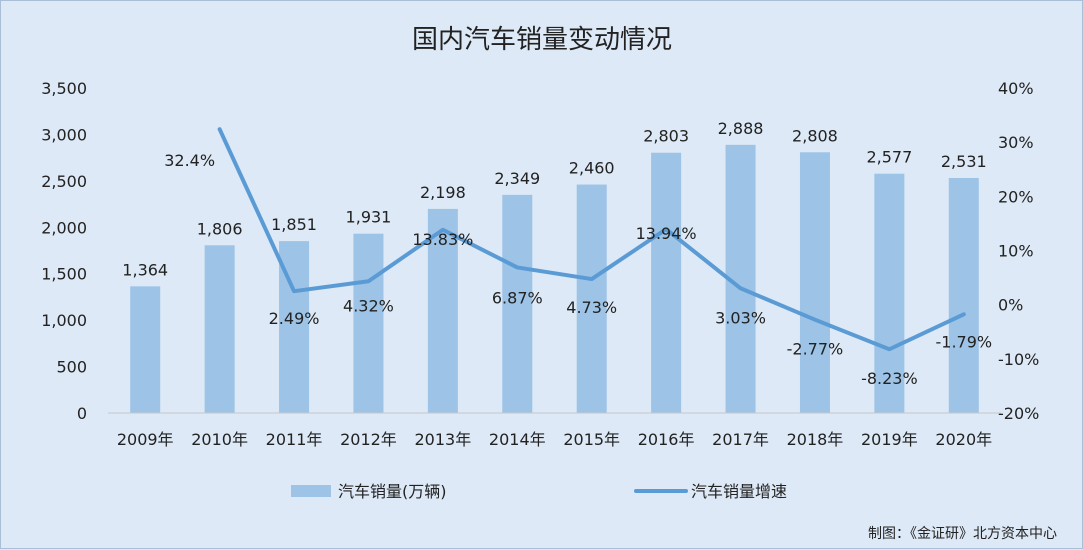 Image resolution: width=1083 pixels, height=550 pixels. Describe the element at coordinates (517, 178) in the screenshot. I see `bar-data-label: 2,349` at that location.